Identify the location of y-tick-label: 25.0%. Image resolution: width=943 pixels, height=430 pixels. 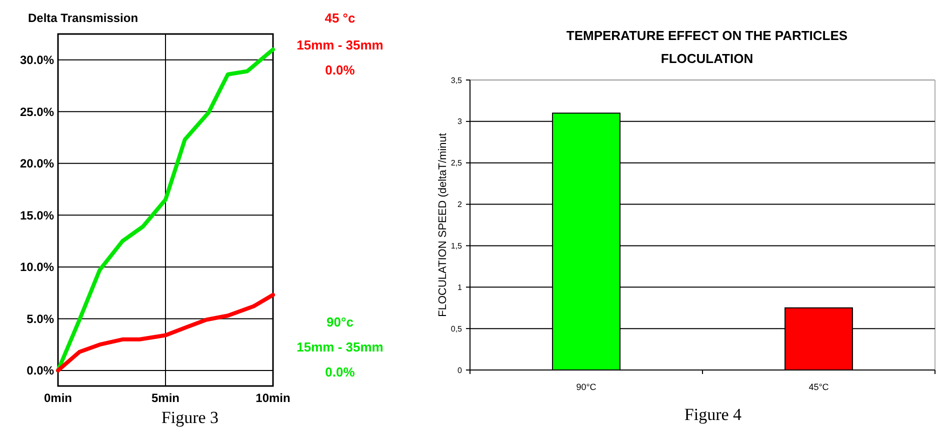
(37, 111).